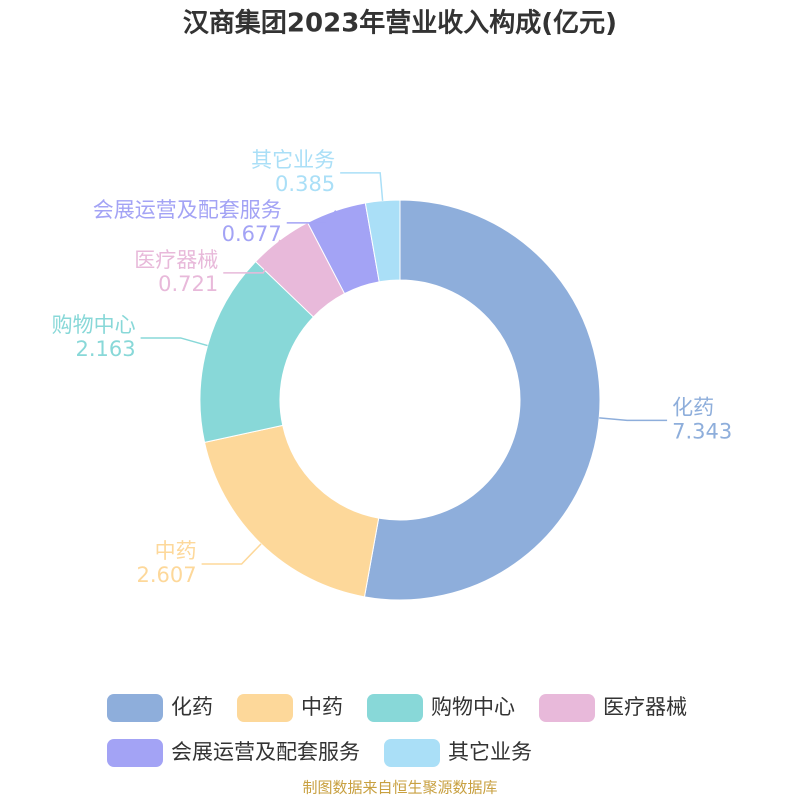 The width and height of the screenshot is (800, 800). What do you see at coordinates (265, 752) in the screenshot?
I see `legend-label: 会展运营及配套服务` at bounding box center [265, 752].